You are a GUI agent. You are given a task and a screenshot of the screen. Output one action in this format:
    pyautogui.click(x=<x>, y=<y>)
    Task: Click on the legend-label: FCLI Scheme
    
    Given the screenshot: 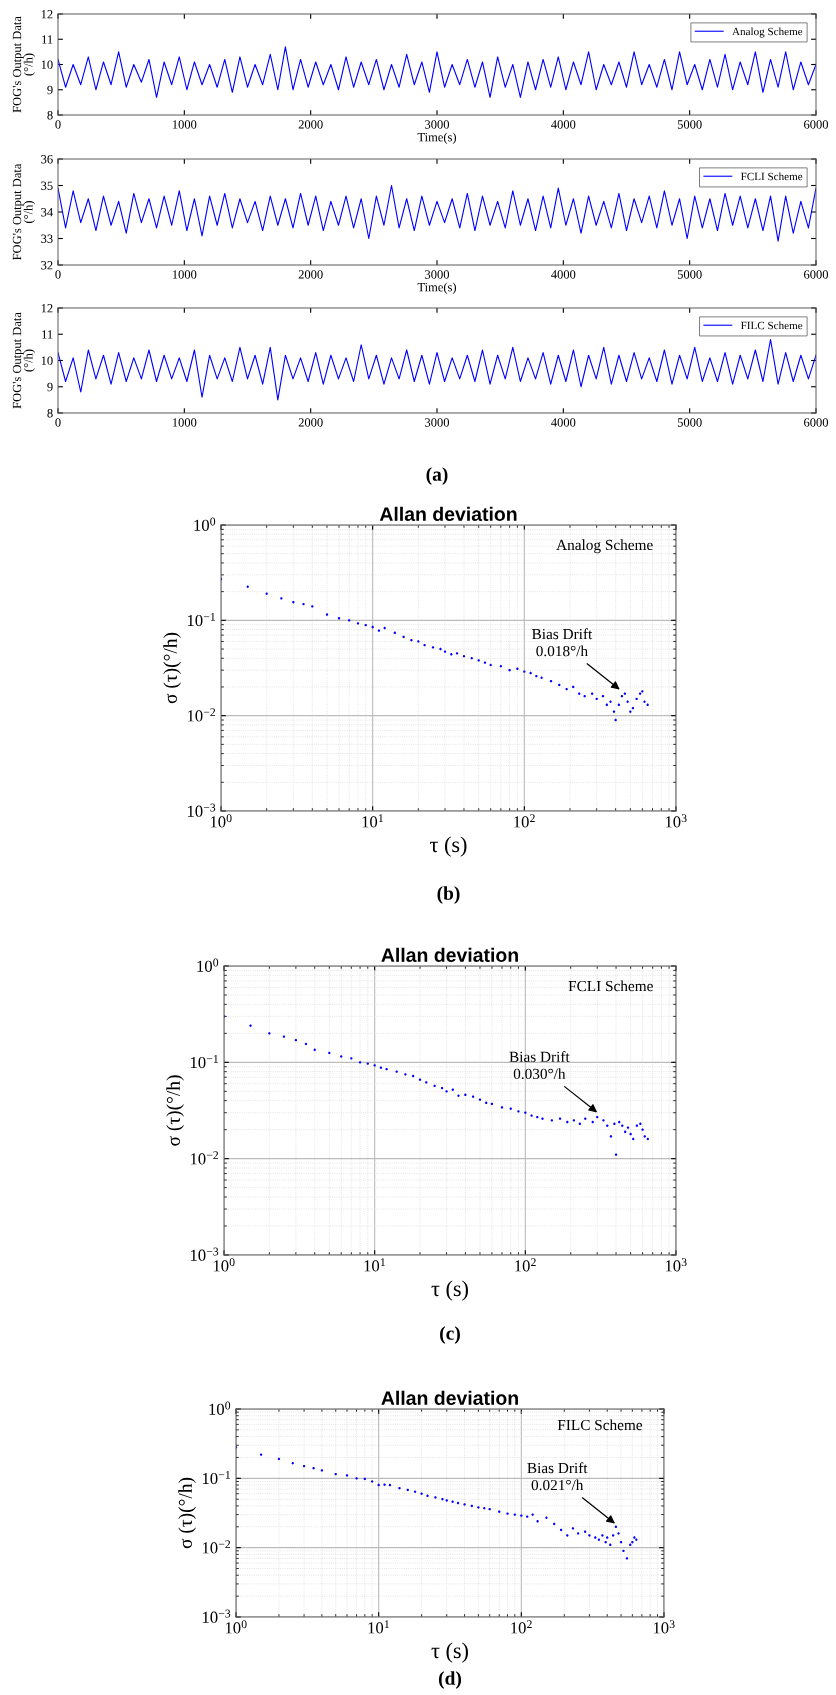 What is the action you would take?
    pyautogui.click(x=771, y=176)
    